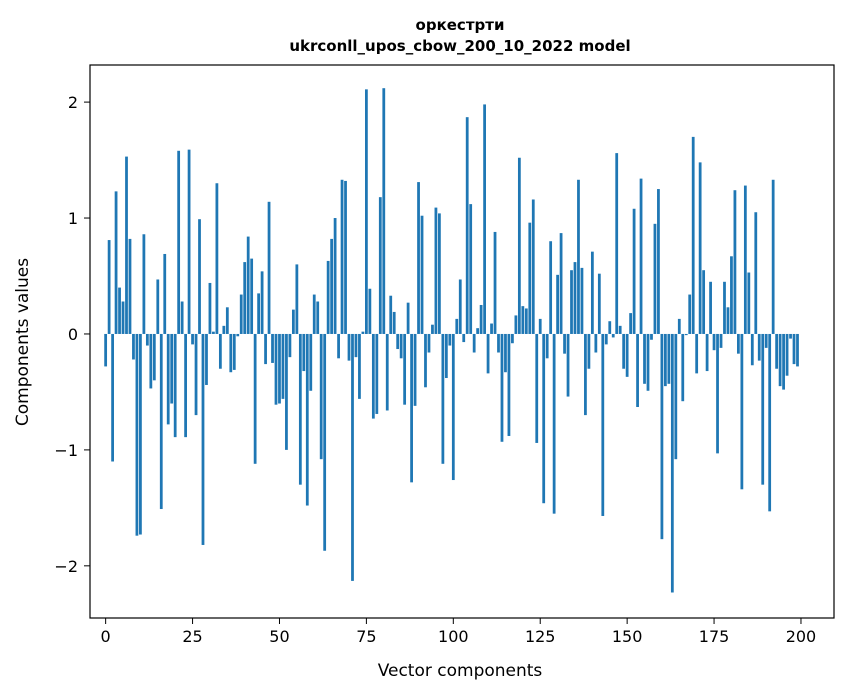 Image resolution: width=847 pixels, height=696 pixels. Describe the element at coordinates (73, 218) in the screenshot. I see `y-tick-label: 1` at that location.